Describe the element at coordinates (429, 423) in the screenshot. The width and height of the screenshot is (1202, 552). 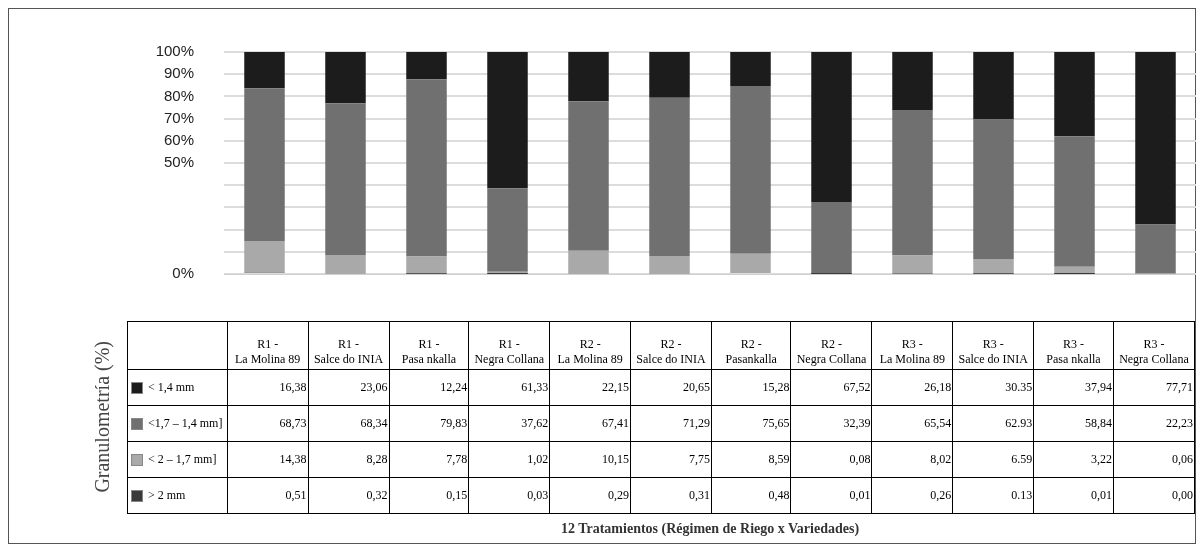
I see `data-label: 79,83` at that location.